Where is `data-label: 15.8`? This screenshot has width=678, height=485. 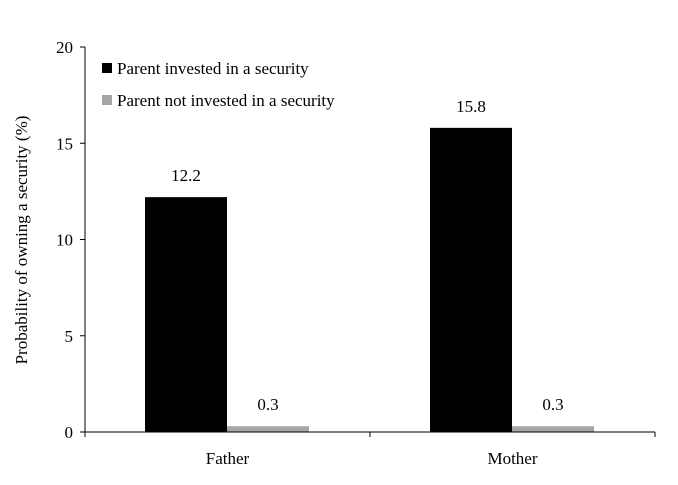 data-label: 15.8 is located at coordinates (471, 106).